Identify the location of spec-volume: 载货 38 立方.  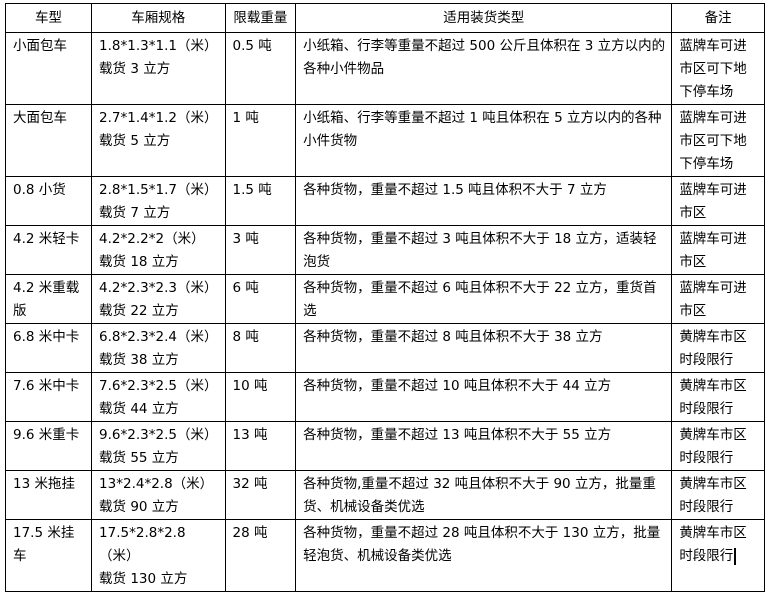
(139, 360).